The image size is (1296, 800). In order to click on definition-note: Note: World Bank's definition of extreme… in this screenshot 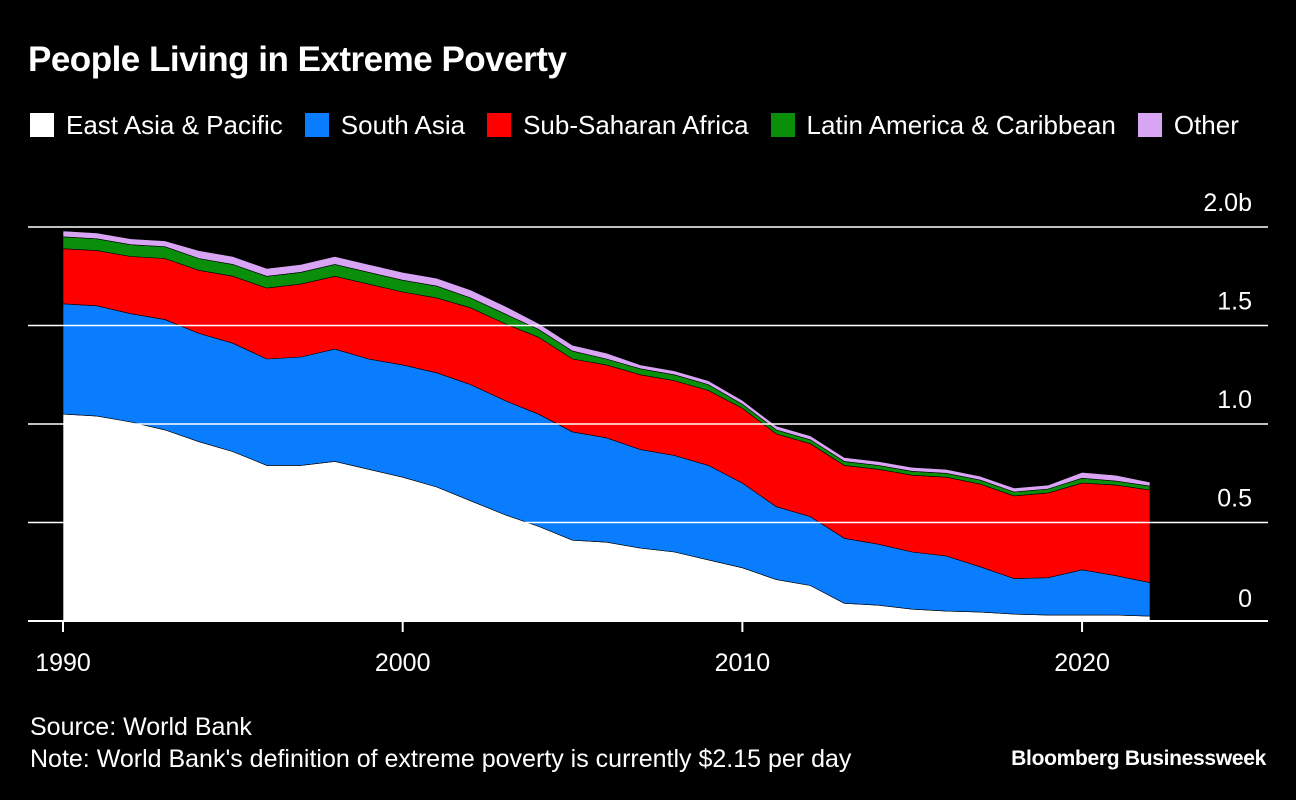, I will do `click(441, 759)`.